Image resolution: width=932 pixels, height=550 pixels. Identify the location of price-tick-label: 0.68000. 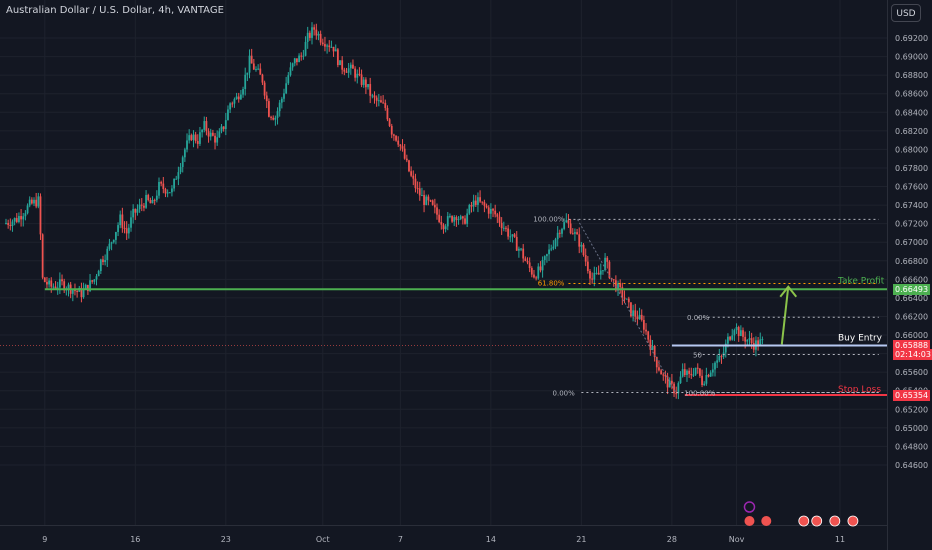
(911, 149).